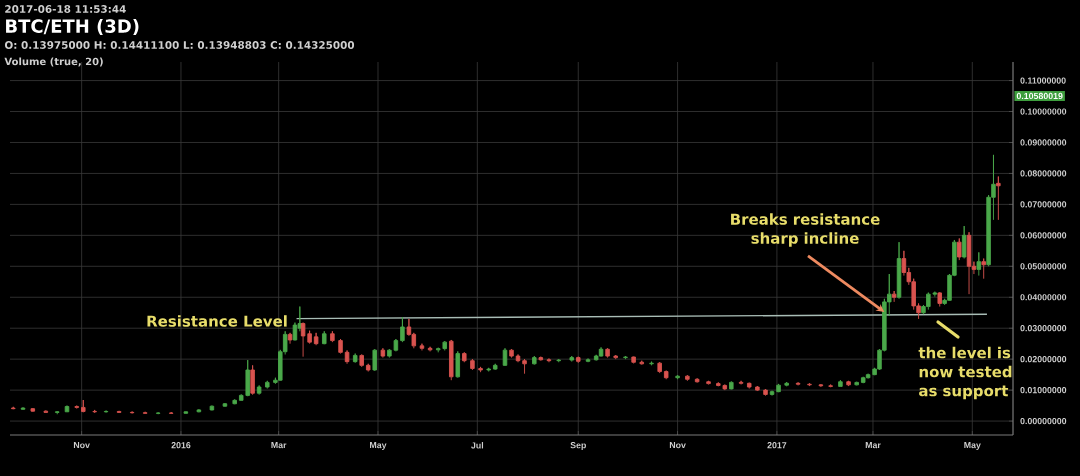 Image resolution: width=1080 pixels, height=476 pixels. What do you see at coordinates (805, 230) in the screenshot?
I see `annotation: Breaks resistance sharp incline` at bounding box center [805, 230].